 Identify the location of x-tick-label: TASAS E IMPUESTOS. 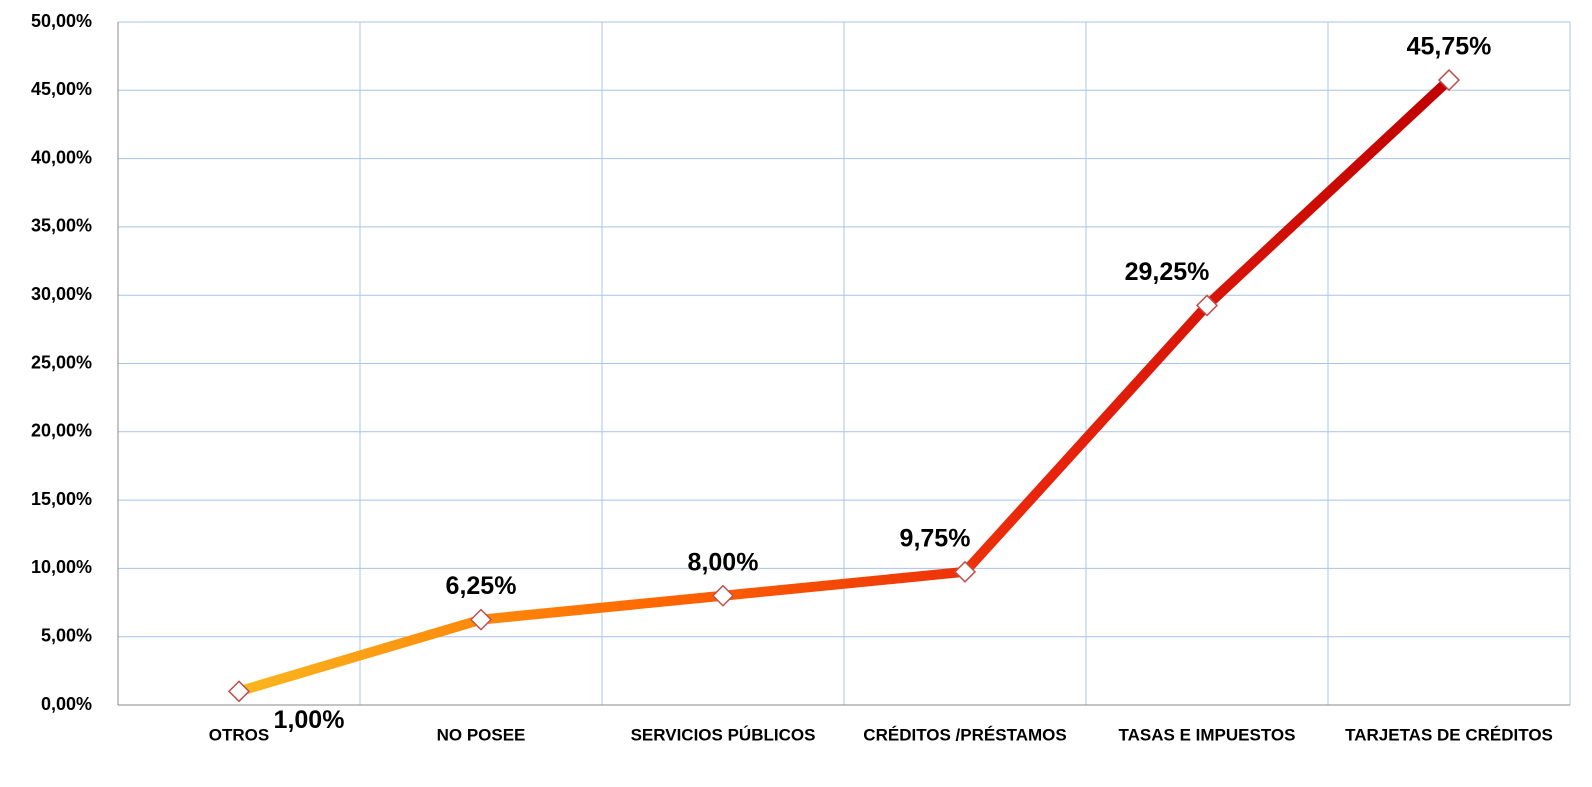
(1207, 734).